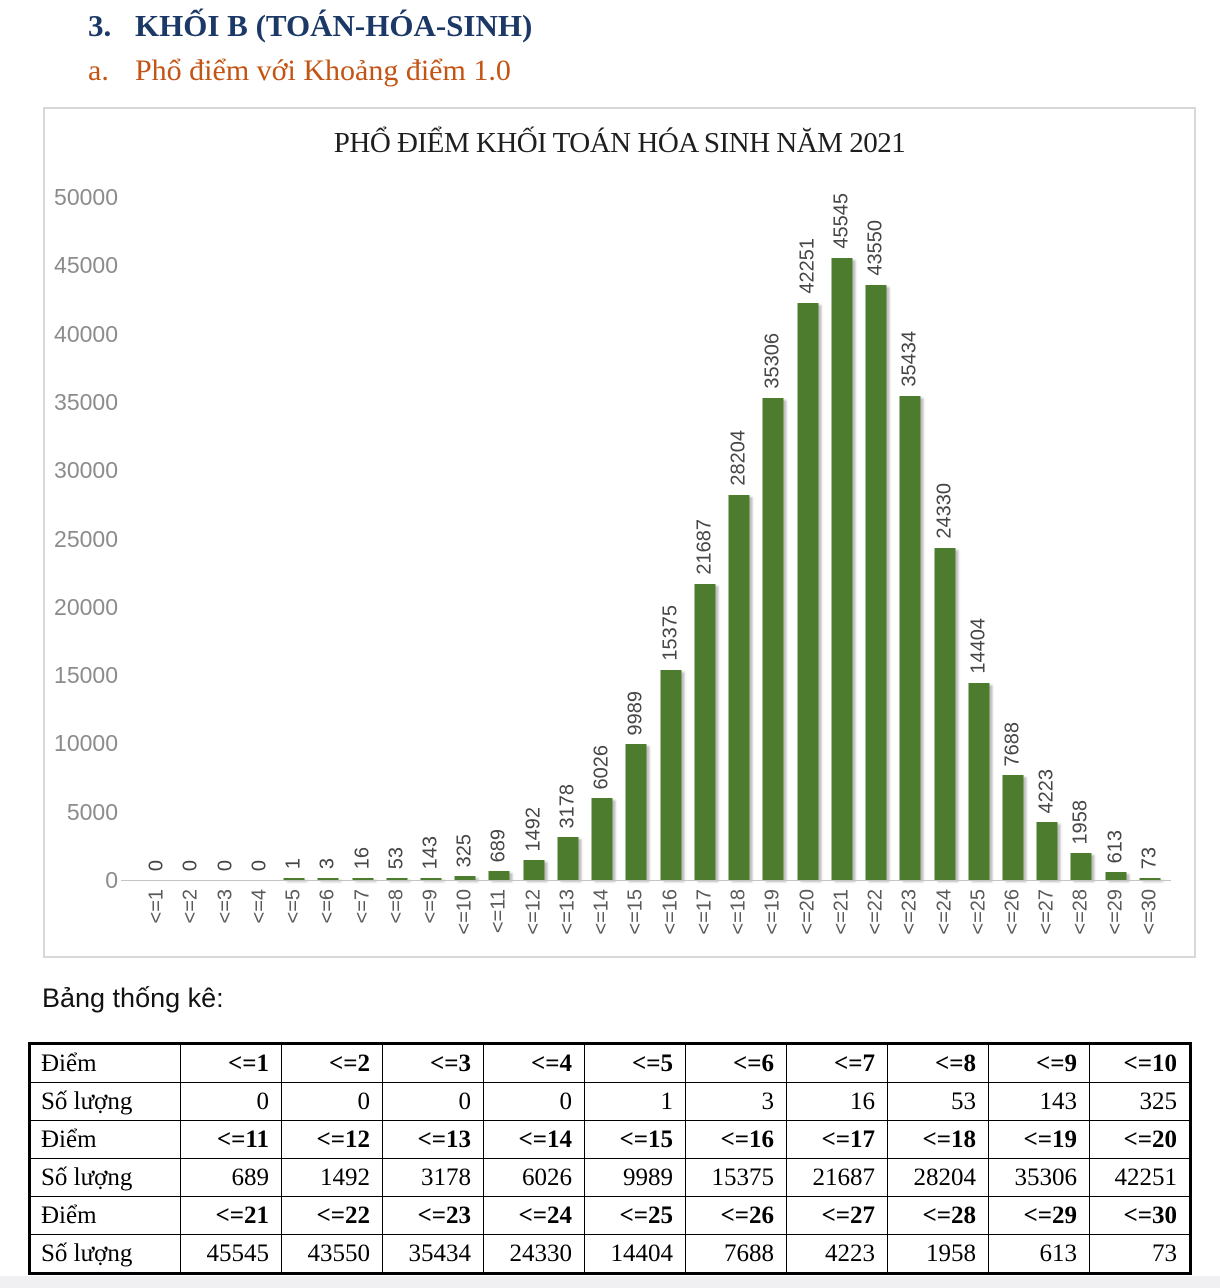 Image resolution: width=1220 pixels, height=1288 pixels. What do you see at coordinates (567, 912) in the screenshot?
I see `x-axis-label: <=13` at bounding box center [567, 912].